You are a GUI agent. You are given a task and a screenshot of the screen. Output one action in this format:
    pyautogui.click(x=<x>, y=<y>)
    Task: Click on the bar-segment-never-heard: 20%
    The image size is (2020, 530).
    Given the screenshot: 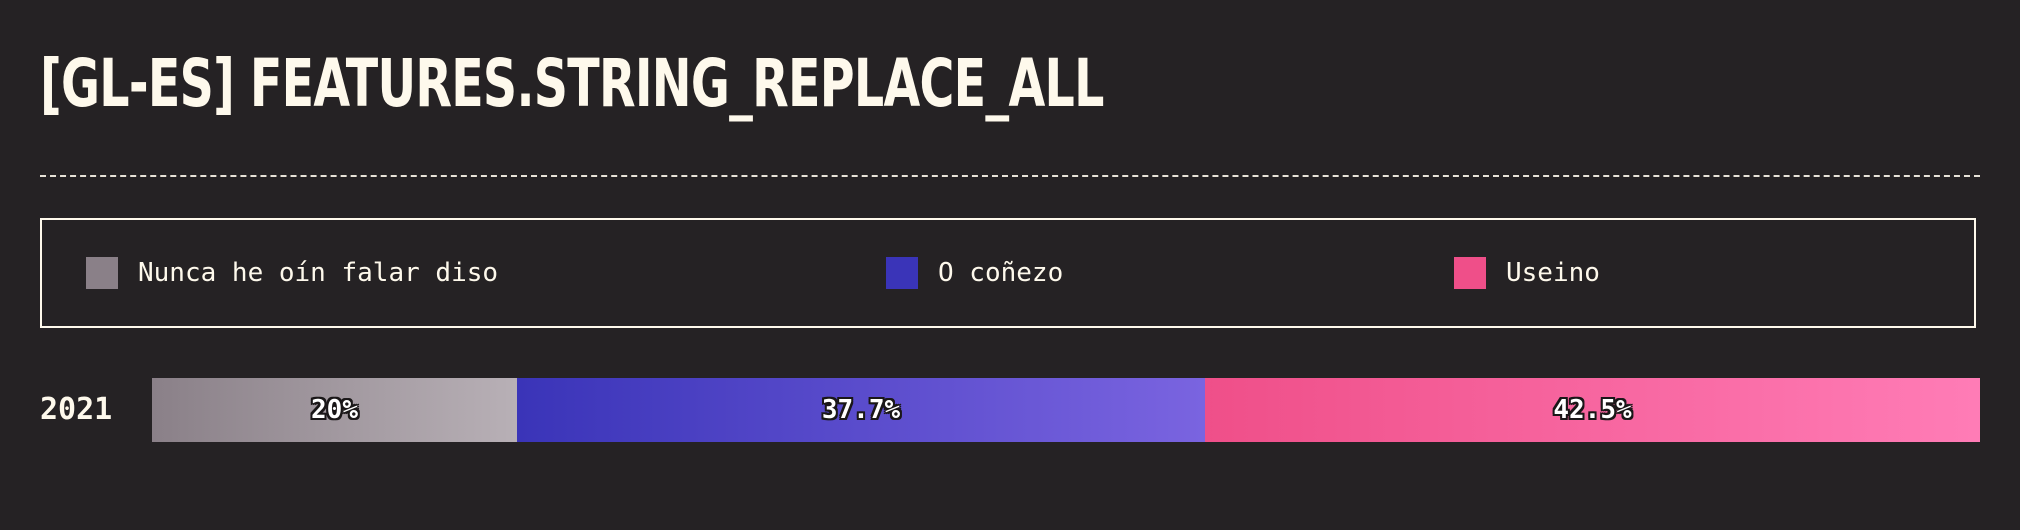 What is the action you would take?
    pyautogui.click(x=334, y=410)
    